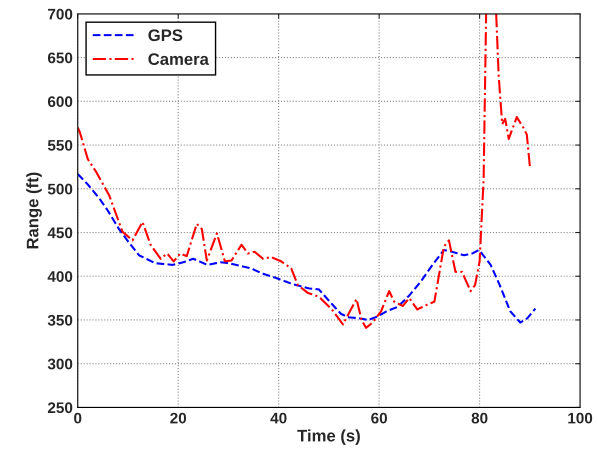 The image size is (598, 463). I want to click on y-tick-label: 700, so click(60, 14).